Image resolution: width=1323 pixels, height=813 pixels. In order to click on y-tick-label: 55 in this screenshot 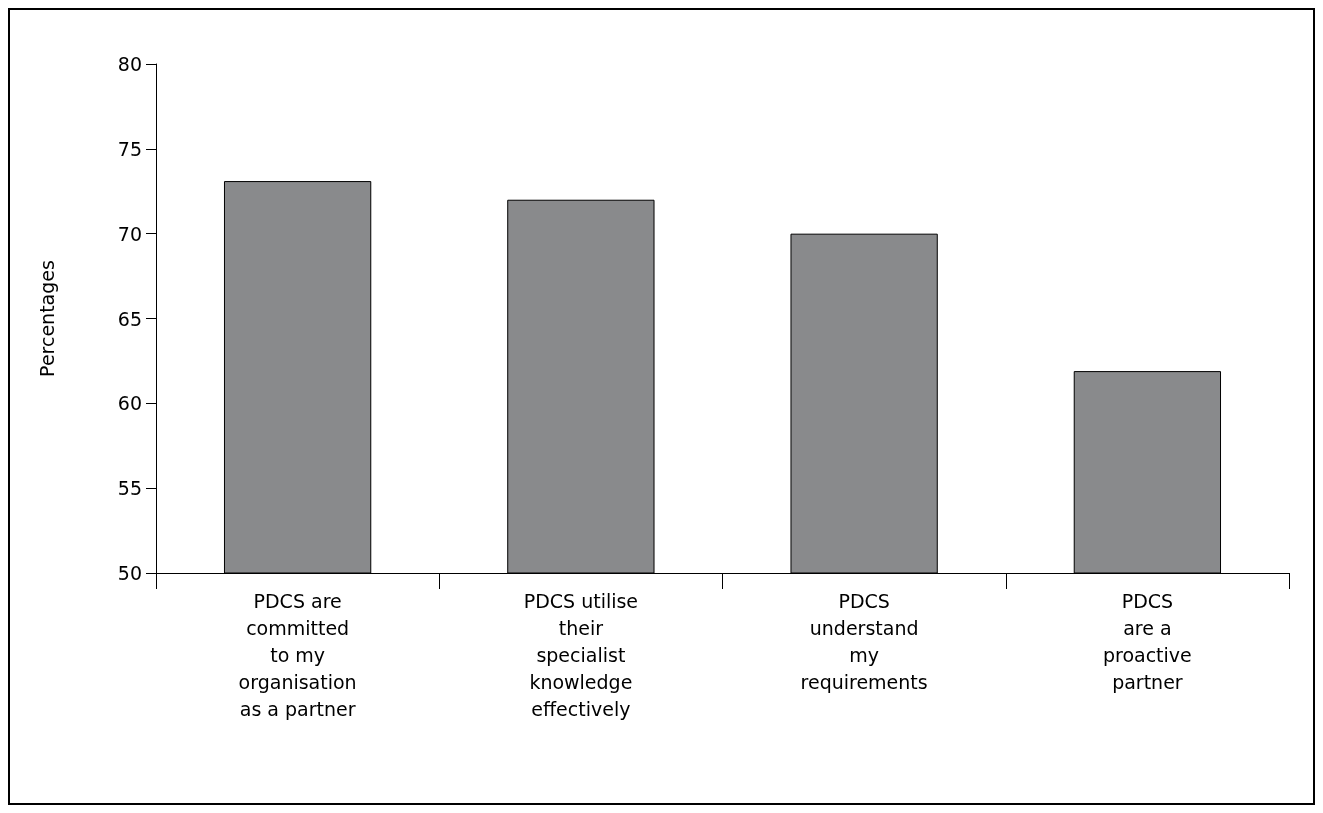, I will do `click(129, 488)`.